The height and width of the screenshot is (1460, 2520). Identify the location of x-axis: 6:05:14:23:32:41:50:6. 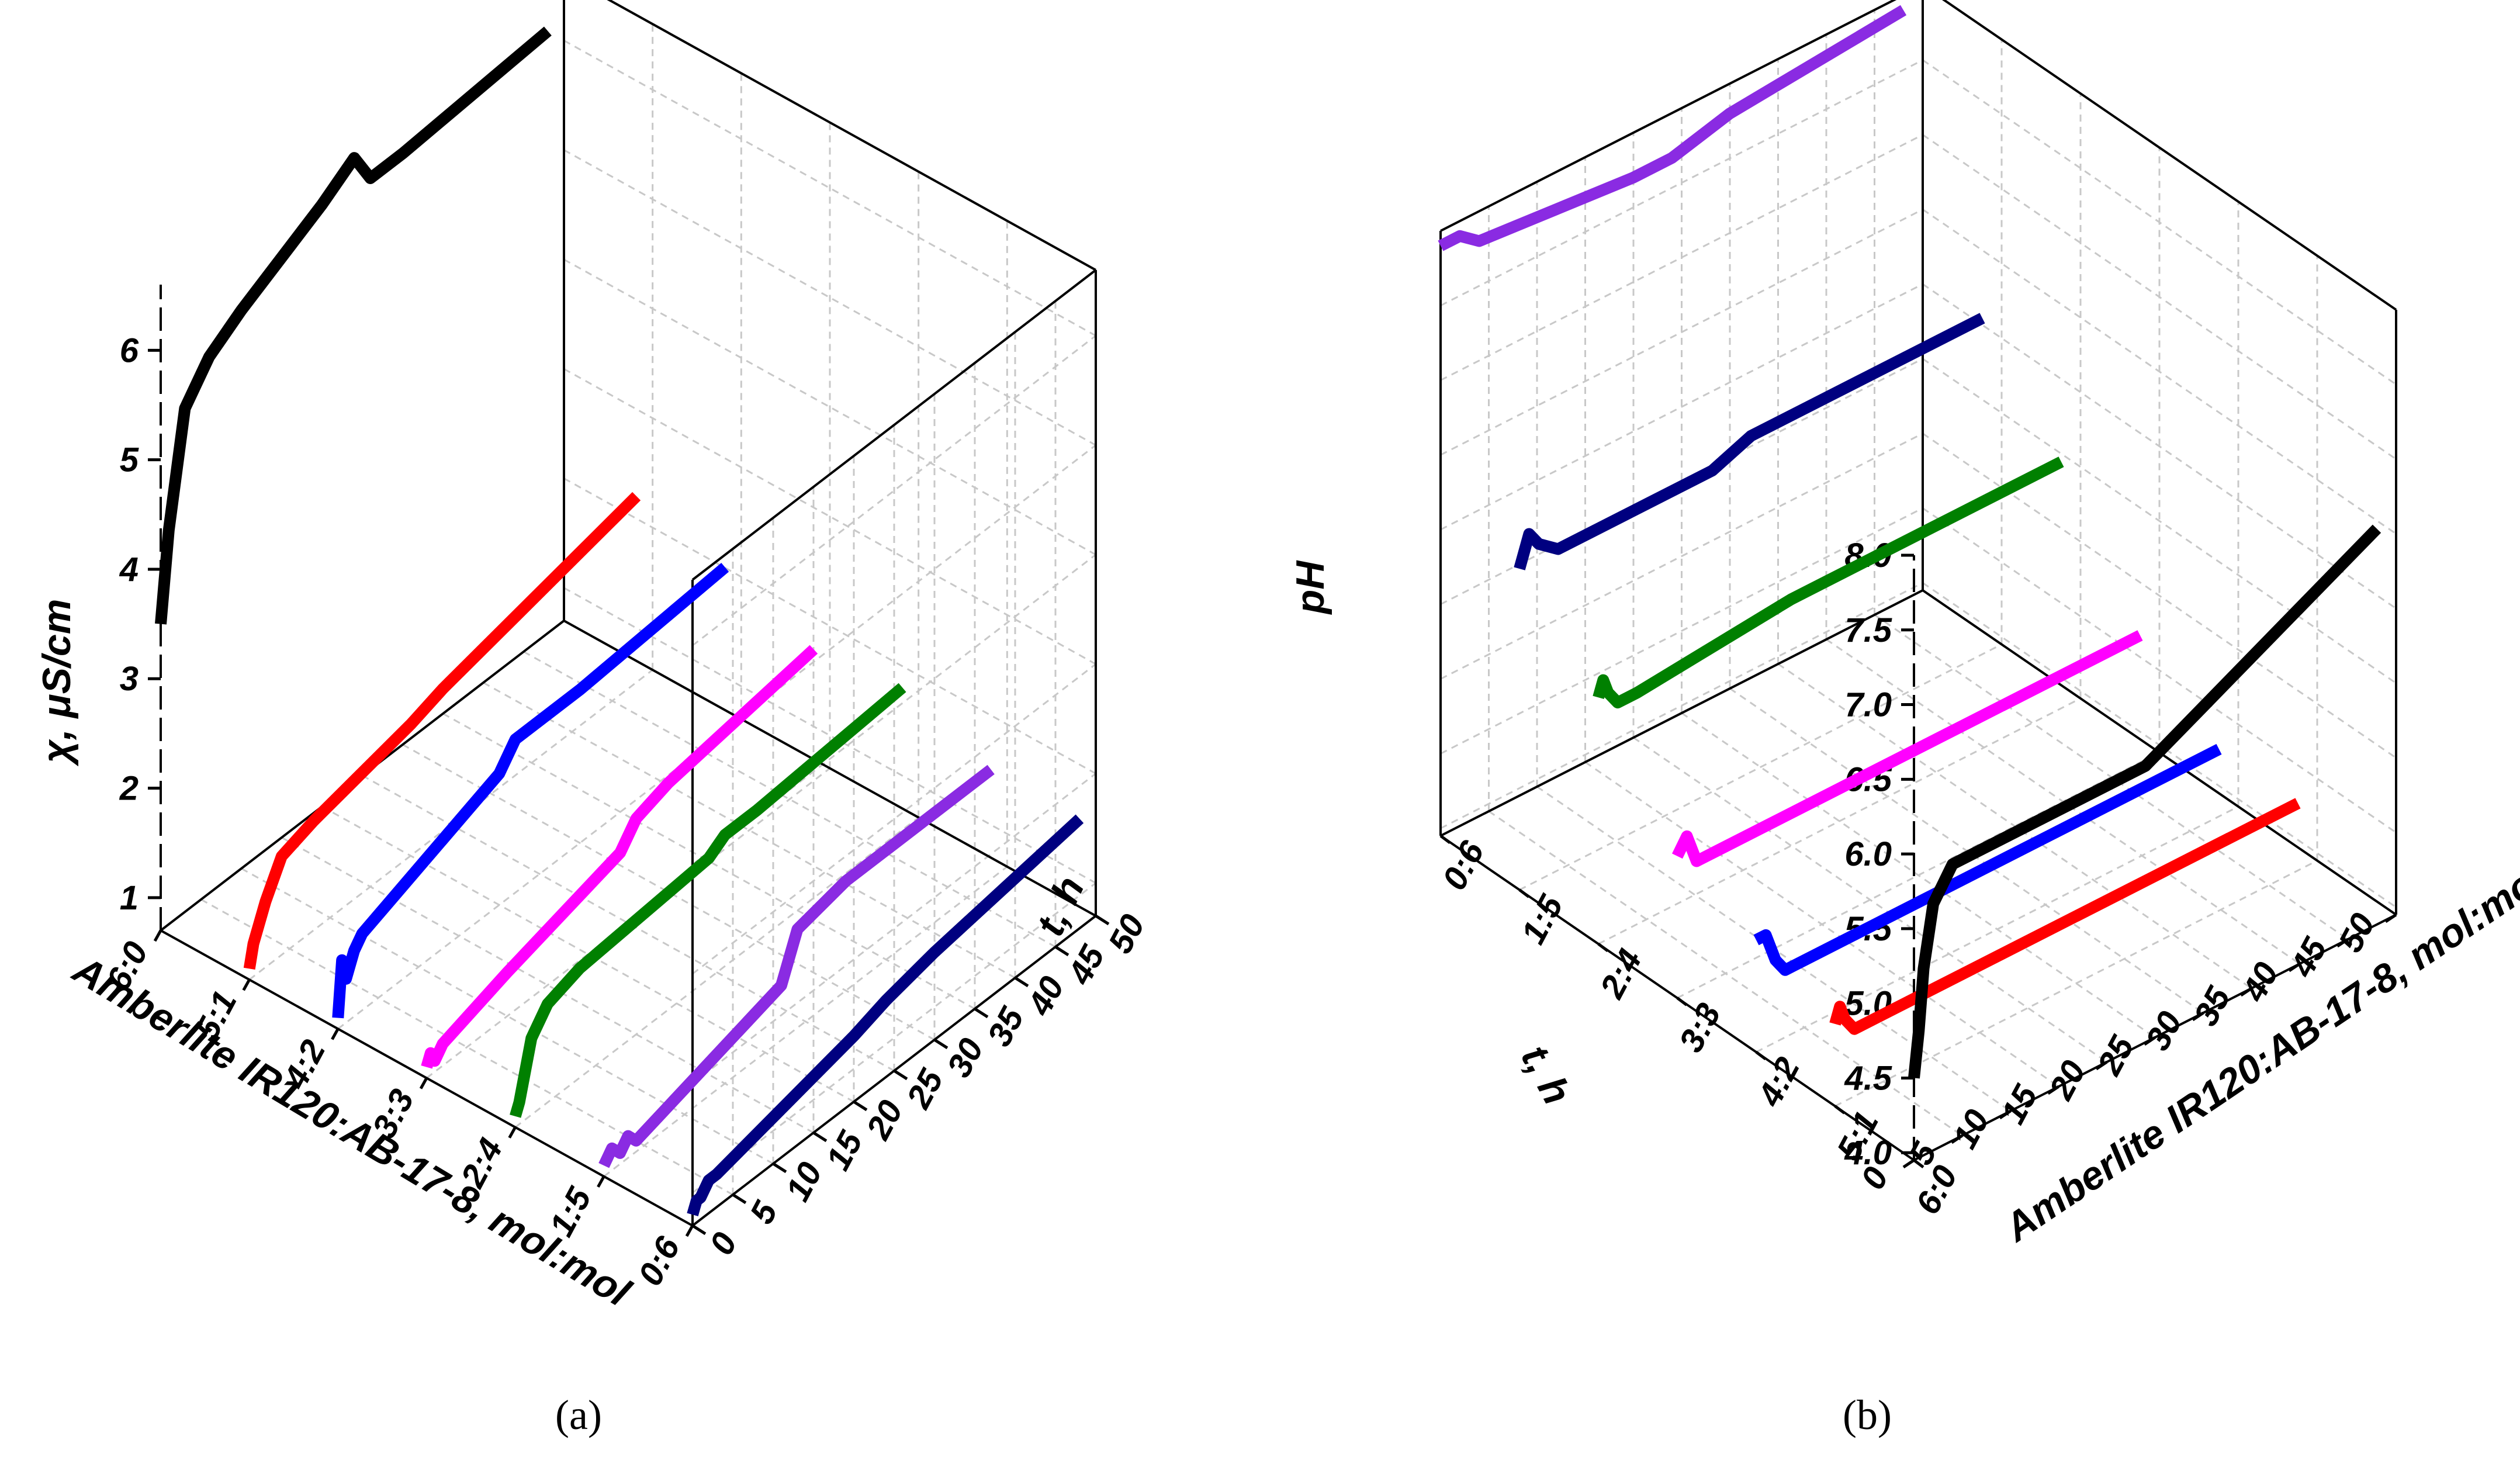
(396, 1110).